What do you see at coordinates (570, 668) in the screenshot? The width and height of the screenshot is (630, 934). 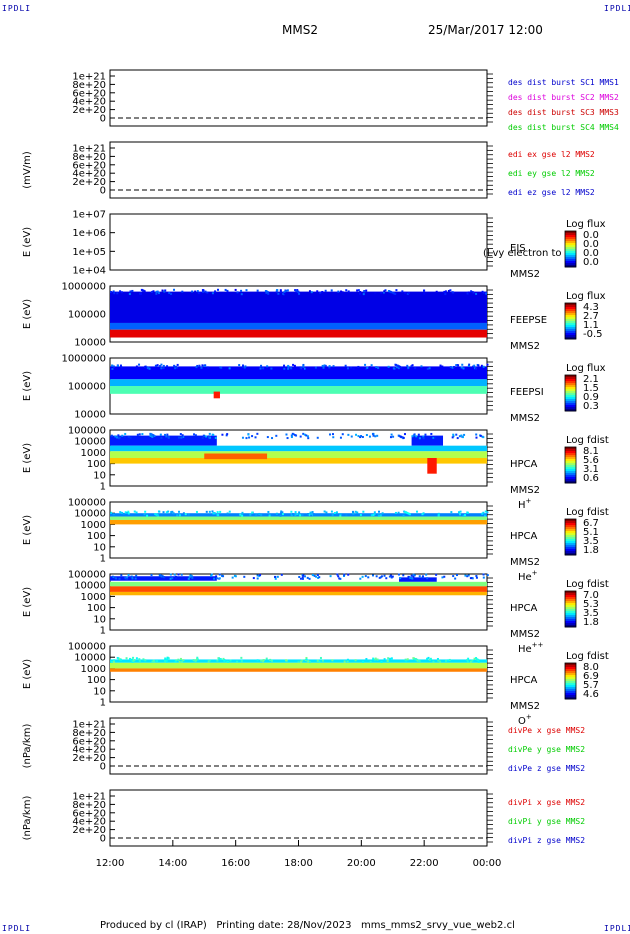 I see `panel-9-colorbar-cell` at bounding box center [570, 668].